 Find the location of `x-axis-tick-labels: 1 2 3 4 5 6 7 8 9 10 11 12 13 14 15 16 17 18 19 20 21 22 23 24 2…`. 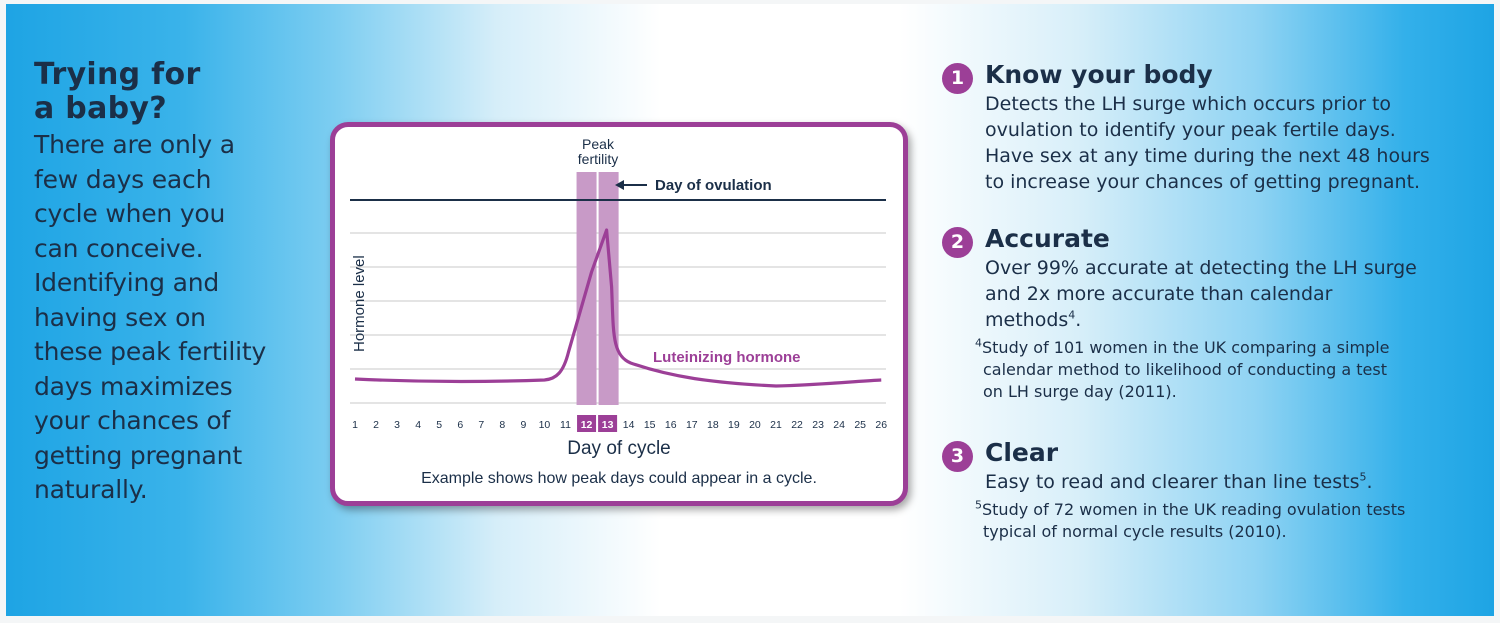

x-axis-tick-labels: 1 2 3 4 5 6 7 8 9 10 11 12 13 14 15 16 17 18 19 20 21 22 23 24 2… is located at coordinates (619, 423).